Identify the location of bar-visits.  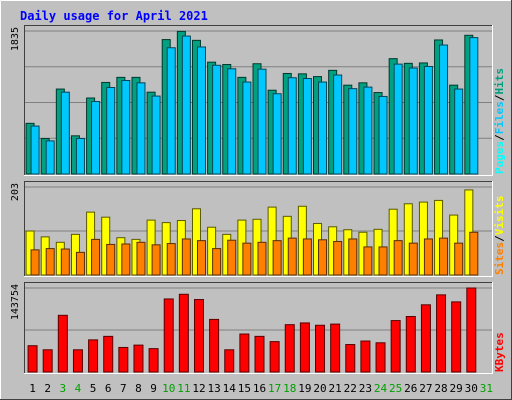
(408, 239).